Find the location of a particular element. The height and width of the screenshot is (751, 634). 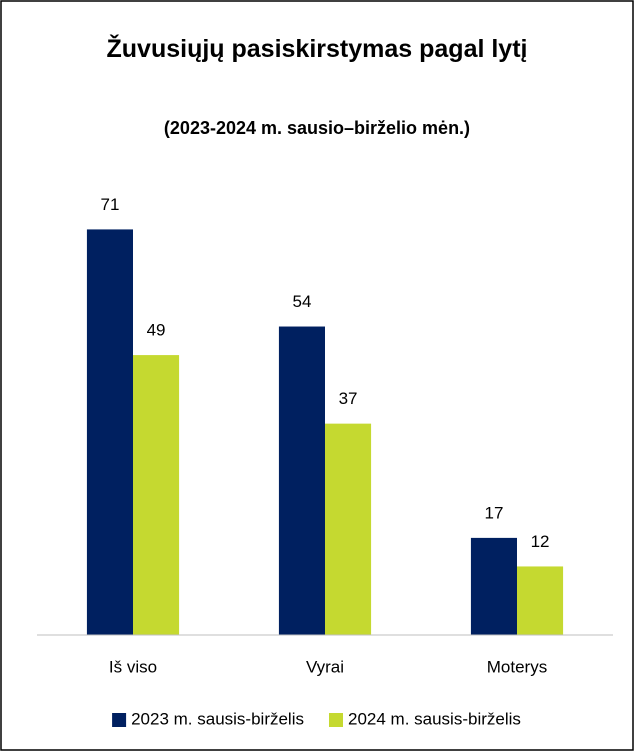

data-label: 49 is located at coordinates (156, 330).